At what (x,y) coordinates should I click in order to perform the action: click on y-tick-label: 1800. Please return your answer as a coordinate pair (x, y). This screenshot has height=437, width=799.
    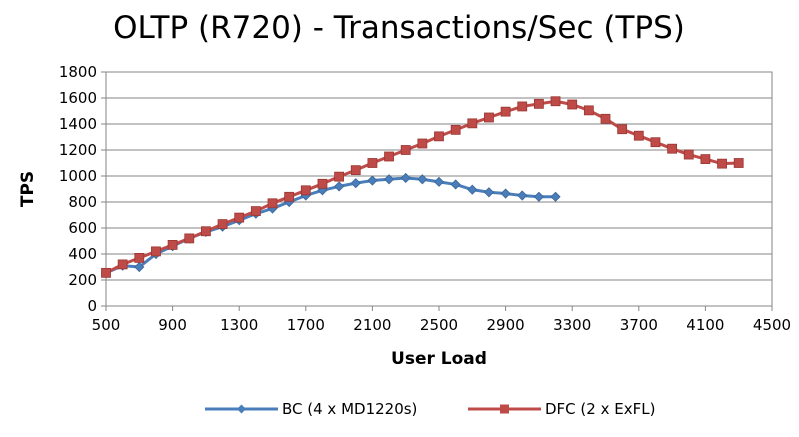
    Looking at the image, I should click on (78, 72).